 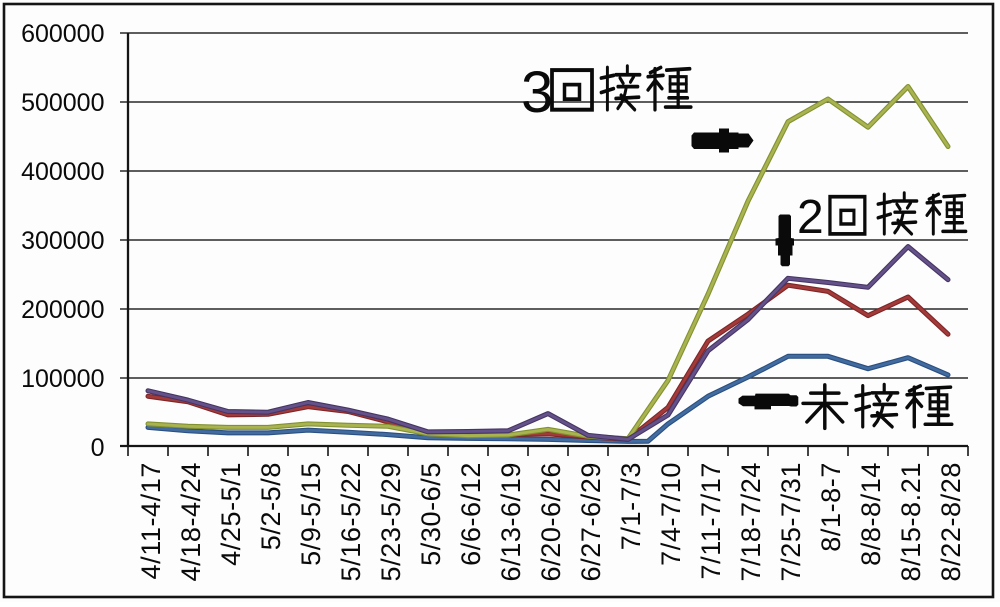 I want to click on svg-text: 7/1-7/3, so click(x=631, y=506).